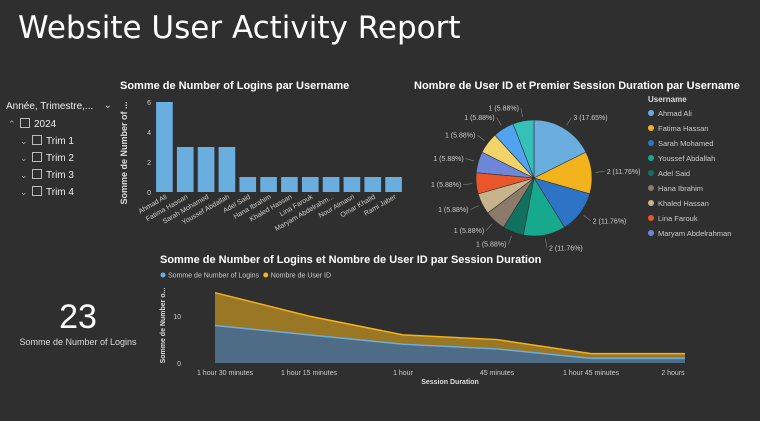 The height and width of the screenshot is (421, 760). Describe the element at coordinates (449, 323) in the screenshot. I see `line-userid` at that location.